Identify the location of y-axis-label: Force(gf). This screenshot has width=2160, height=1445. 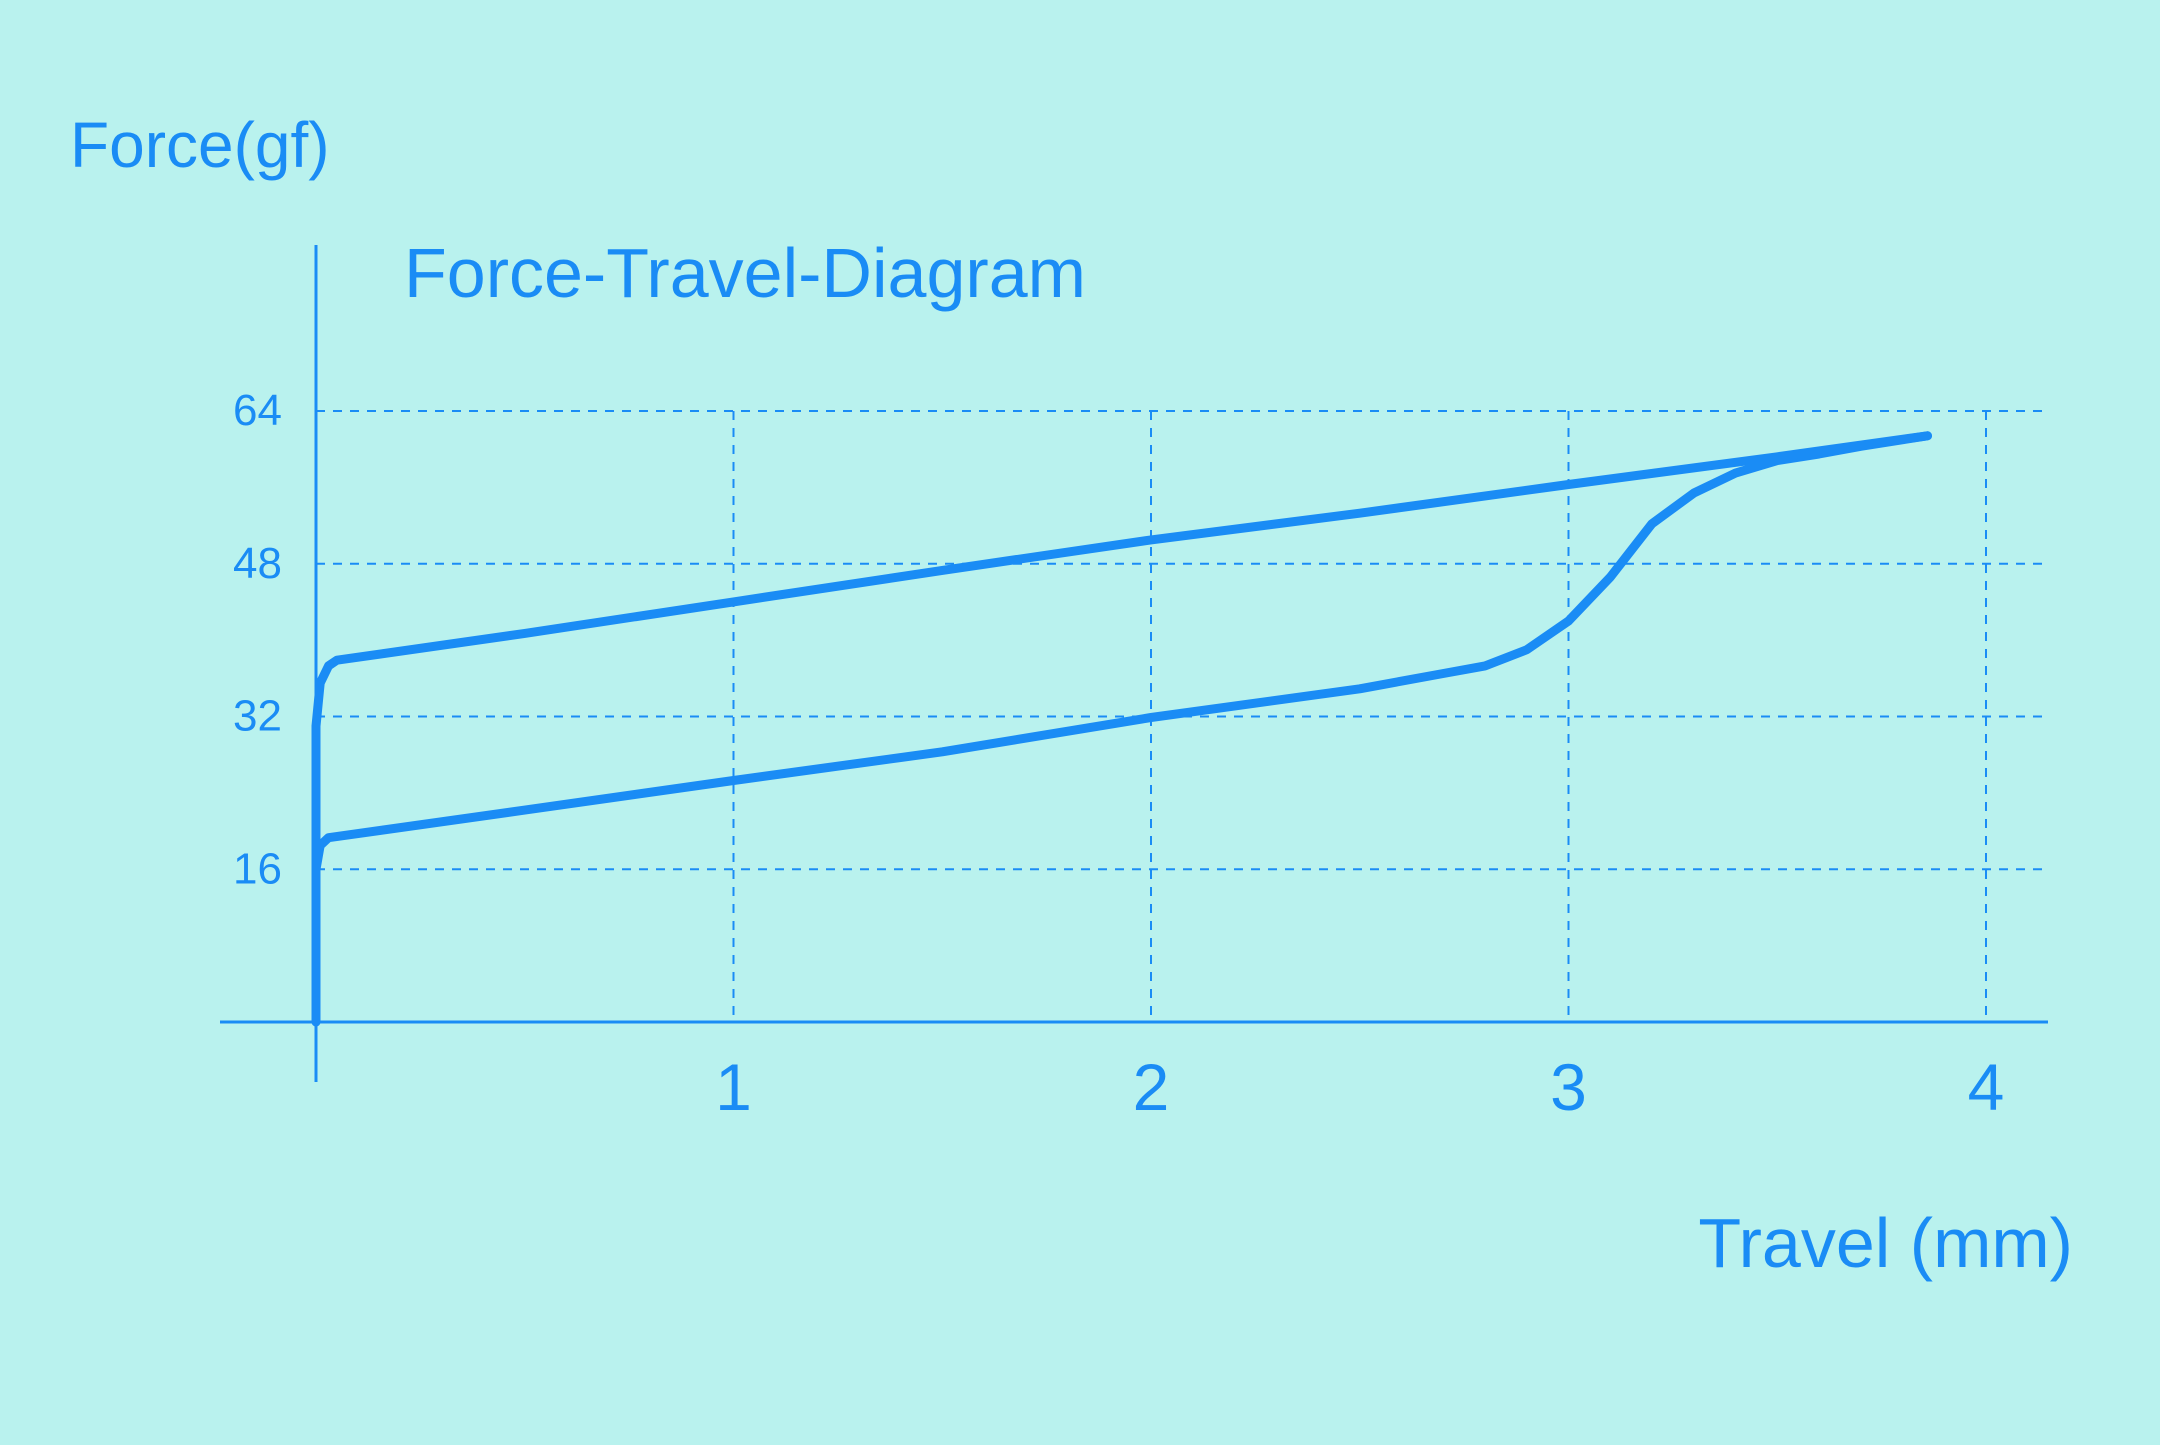
(200, 145).